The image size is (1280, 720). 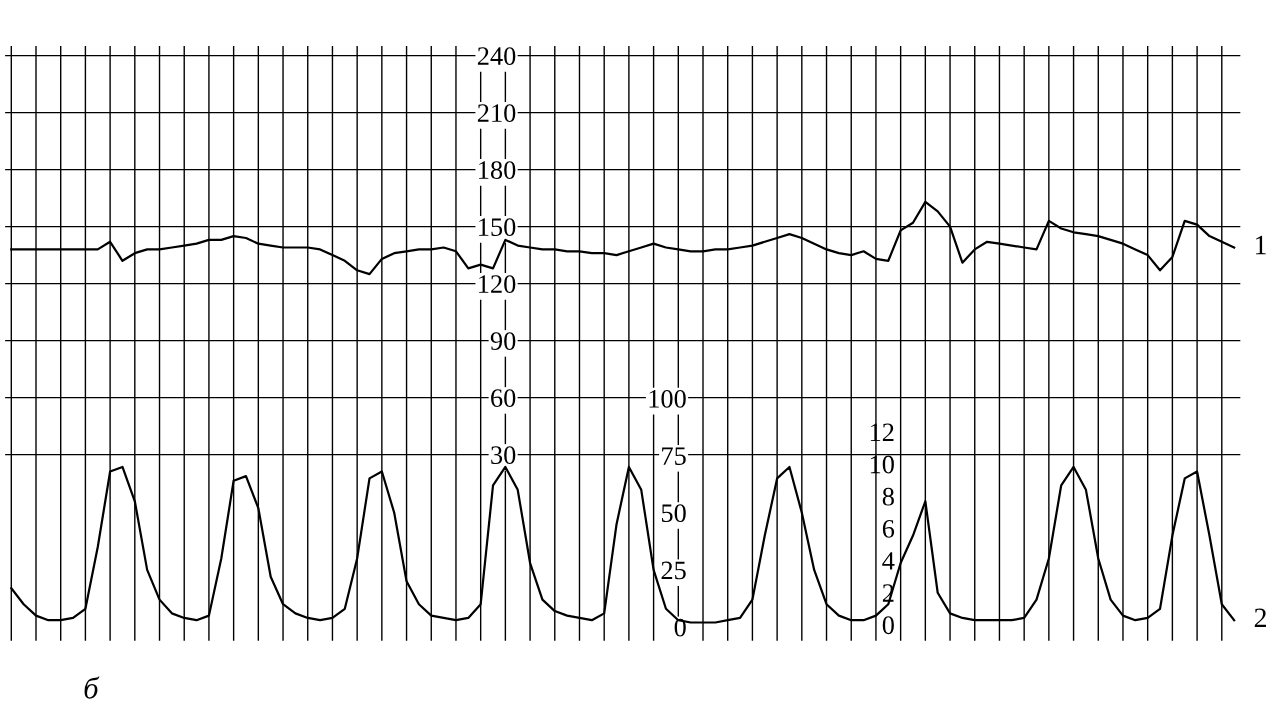 What do you see at coordinates (92, 687) in the screenshot?
I see `text: б` at bounding box center [92, 687].